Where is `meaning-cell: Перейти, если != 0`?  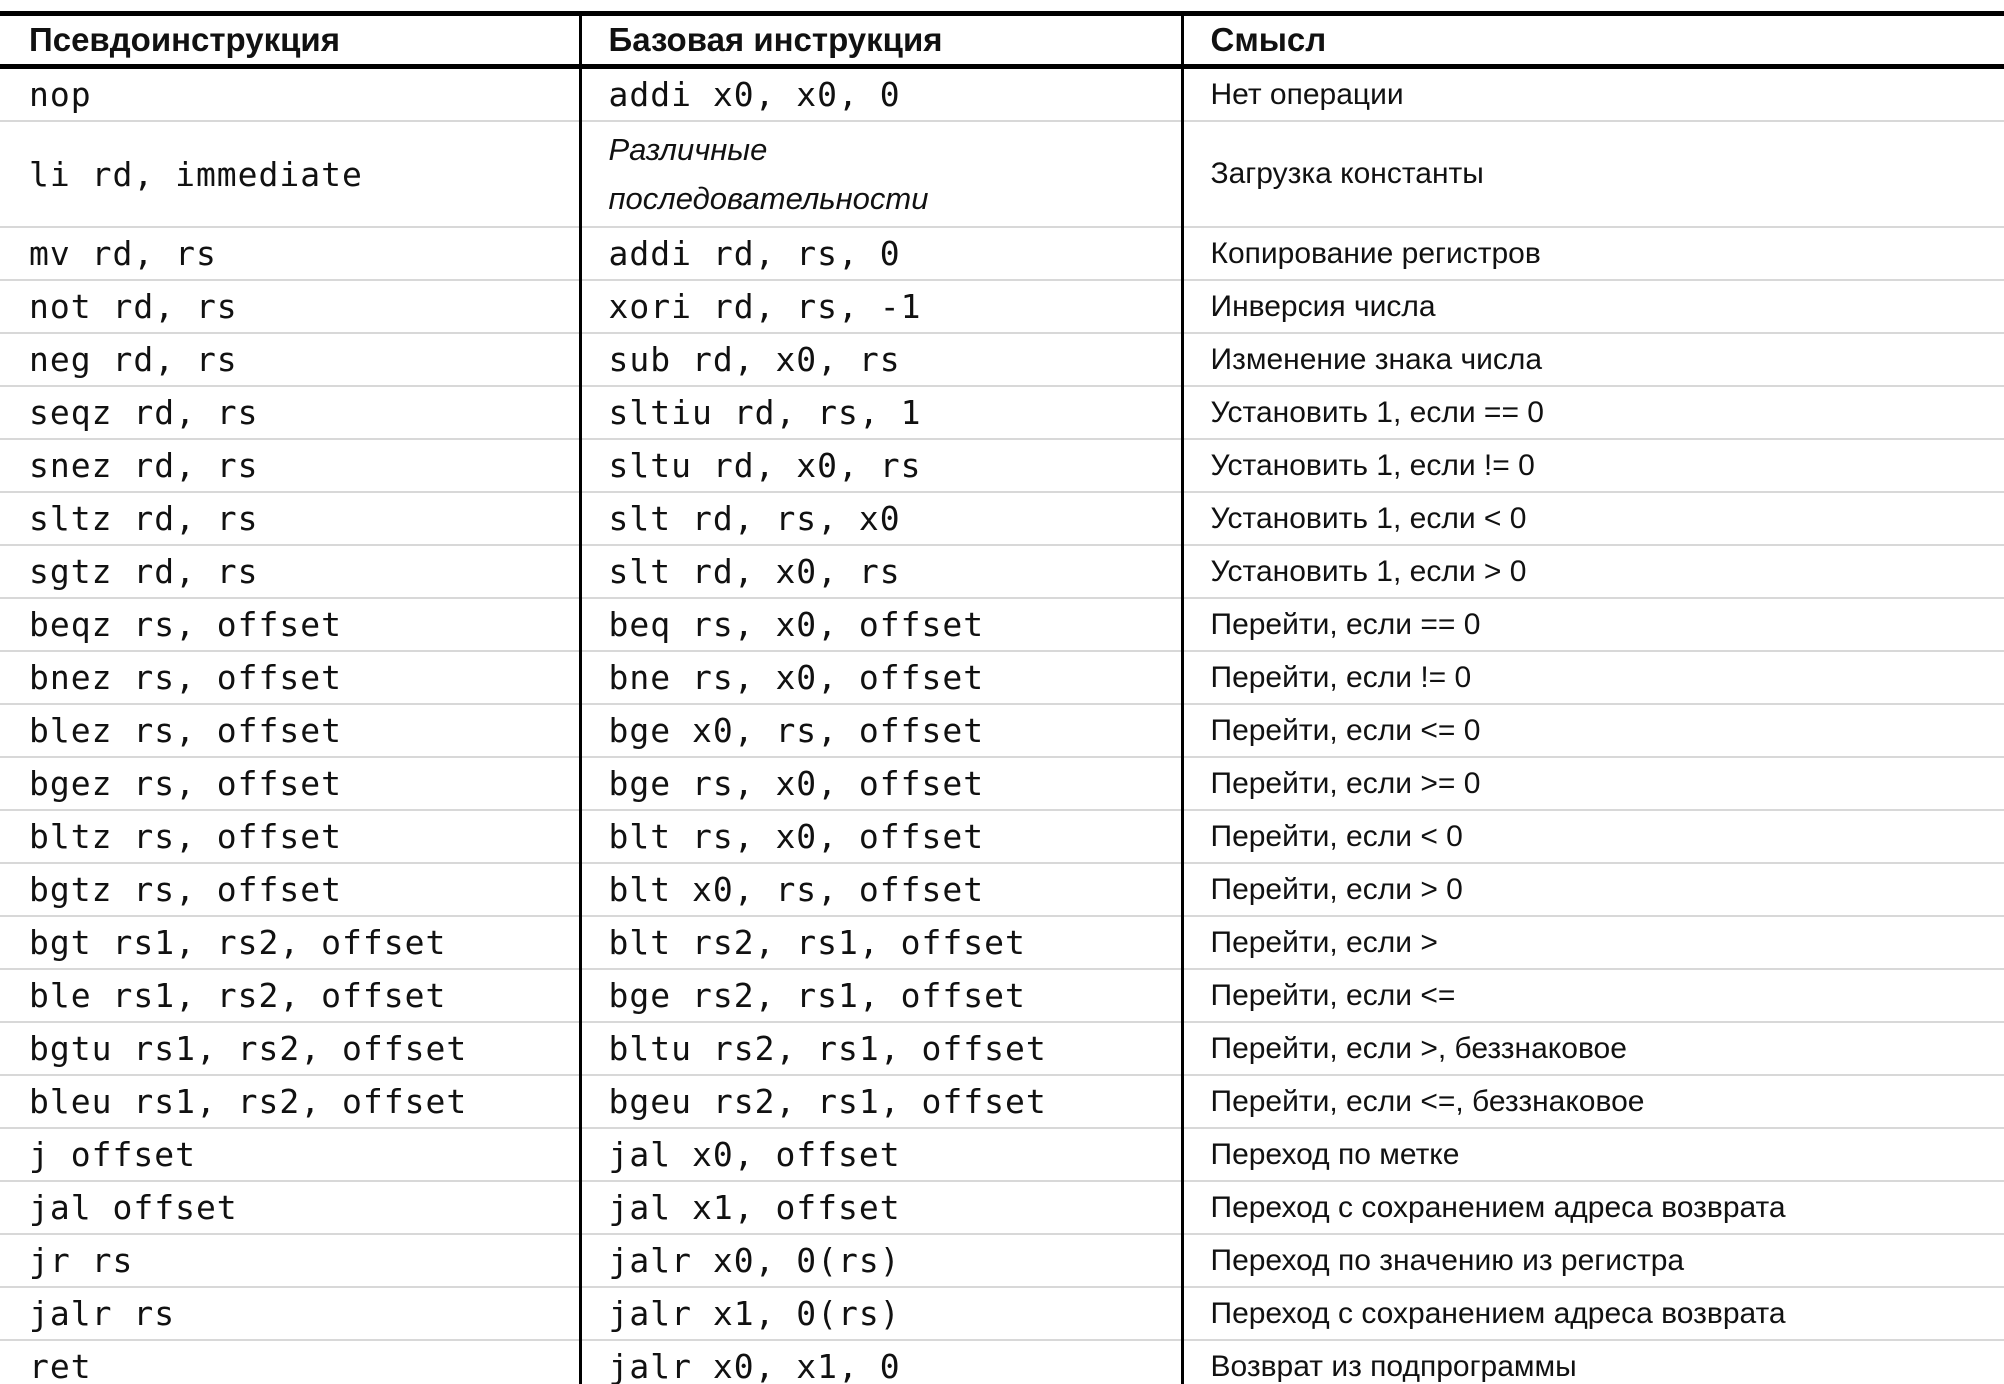 meaning-cell: Перейти, если != 0 is located at coordinates (1592, 677).